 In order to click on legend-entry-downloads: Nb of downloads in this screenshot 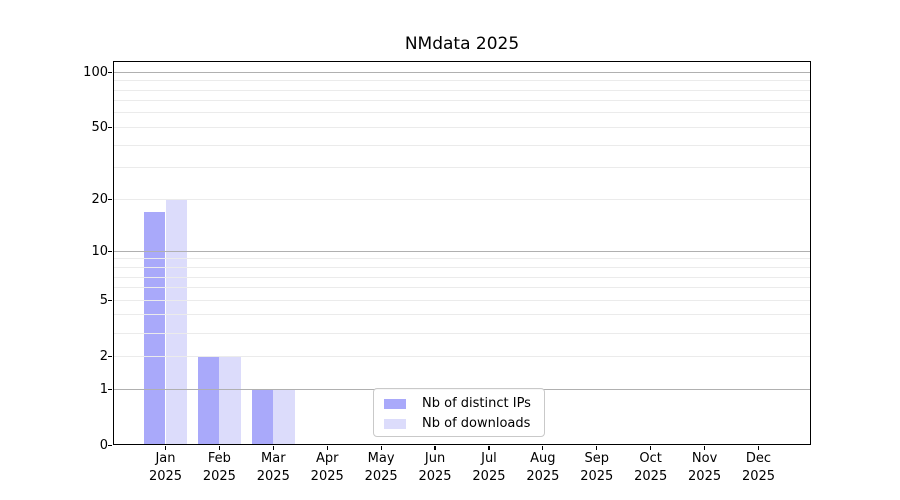, I will do `click(460, 424)`.